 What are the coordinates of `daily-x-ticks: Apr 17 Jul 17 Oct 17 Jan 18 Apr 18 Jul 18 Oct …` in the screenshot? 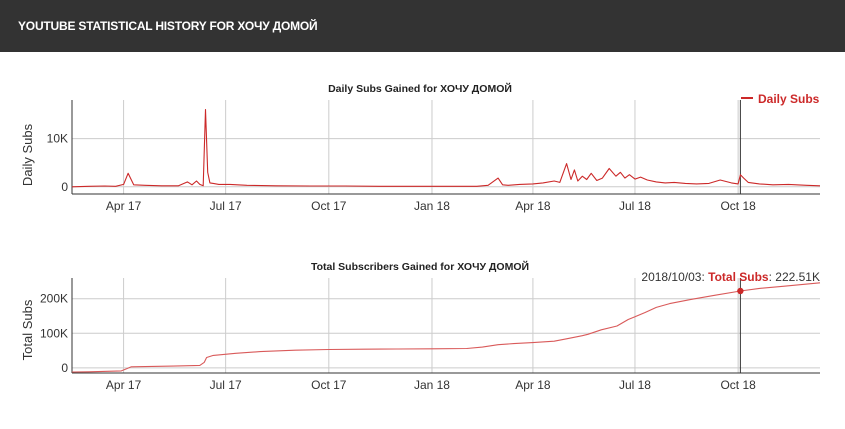 It's located at (431, 206).